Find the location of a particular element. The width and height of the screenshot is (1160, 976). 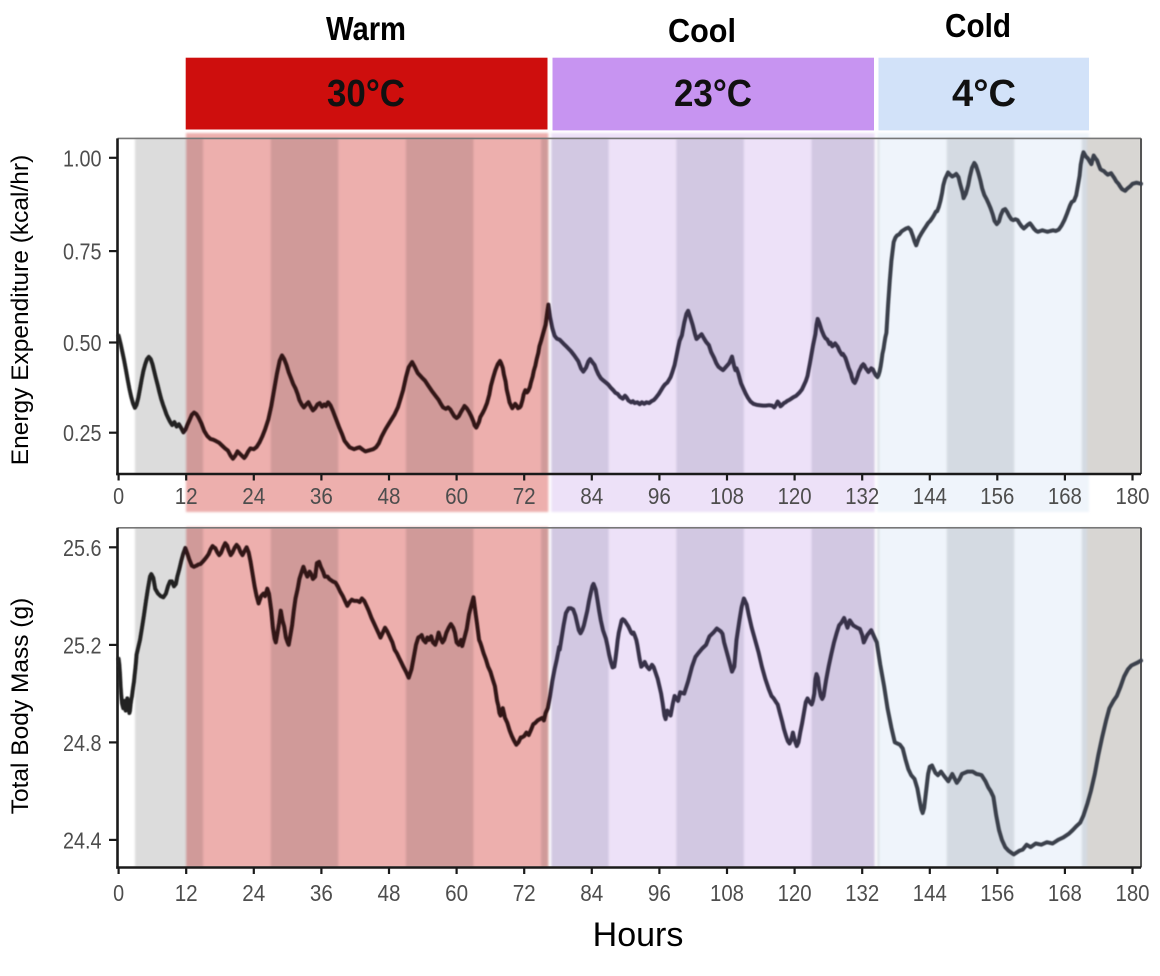

svg-text: Hours is located at coordinates (638, 935).